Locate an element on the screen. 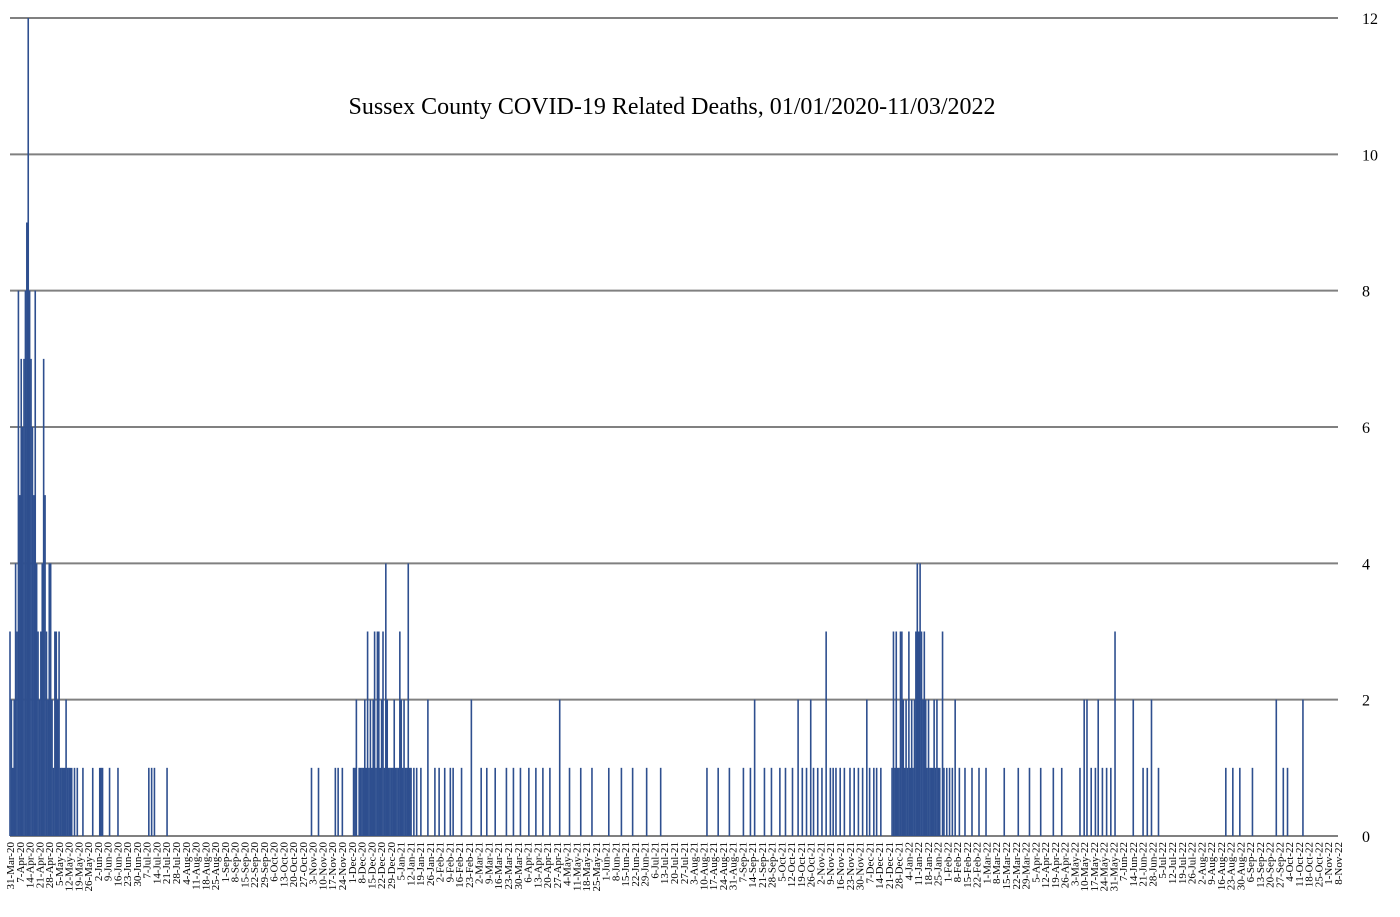  x-tick-label: 18-Aug-20 is located at coordinates (206, 866).